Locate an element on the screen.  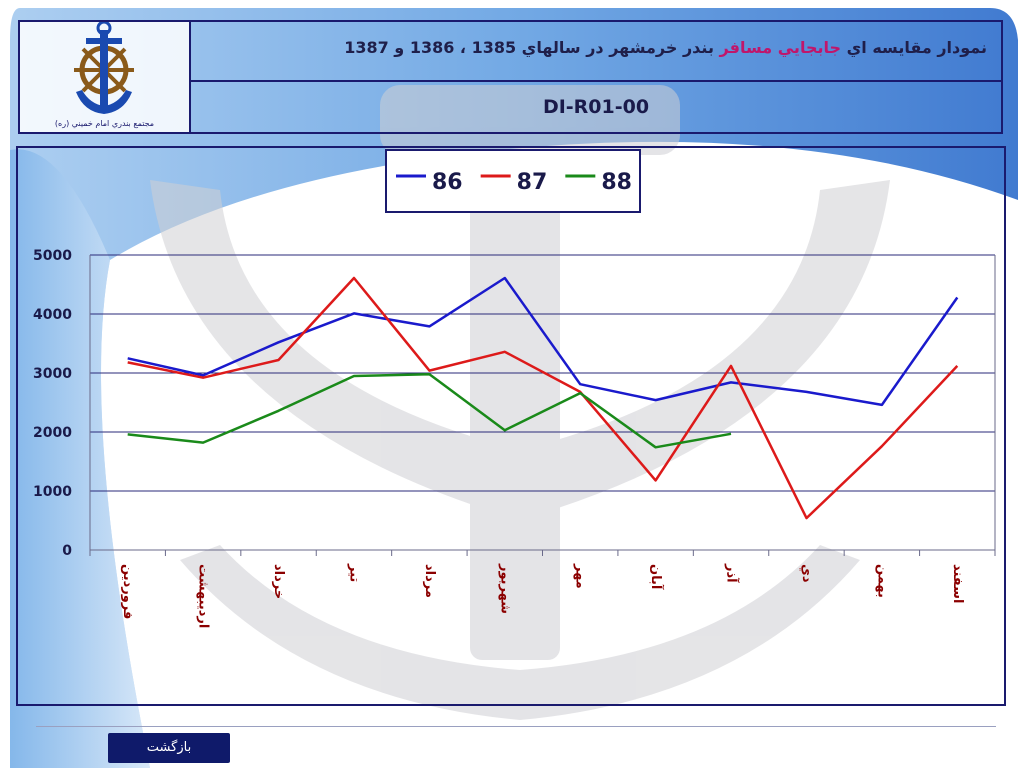
legend-label-87: 87 is located at coordinates (532, 182).